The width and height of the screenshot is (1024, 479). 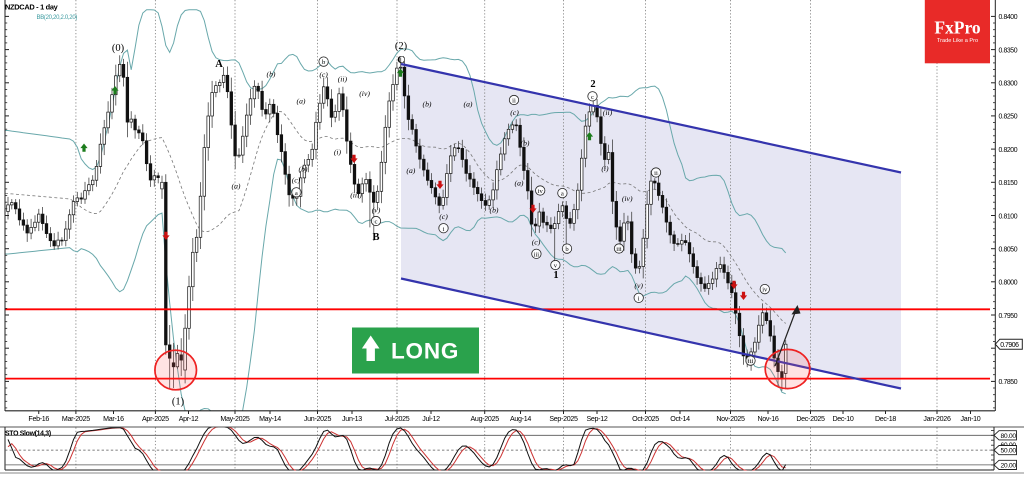 What do you see at coordinates (1008, 84) in the screenshot?
I see `svg-text: 0.8300` at bounding box center [1008, 84].